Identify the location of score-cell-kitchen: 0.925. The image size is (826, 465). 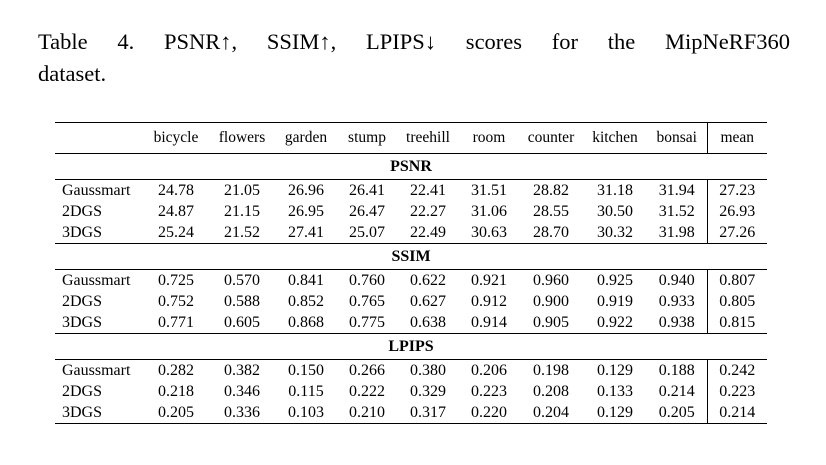
(615, 280).